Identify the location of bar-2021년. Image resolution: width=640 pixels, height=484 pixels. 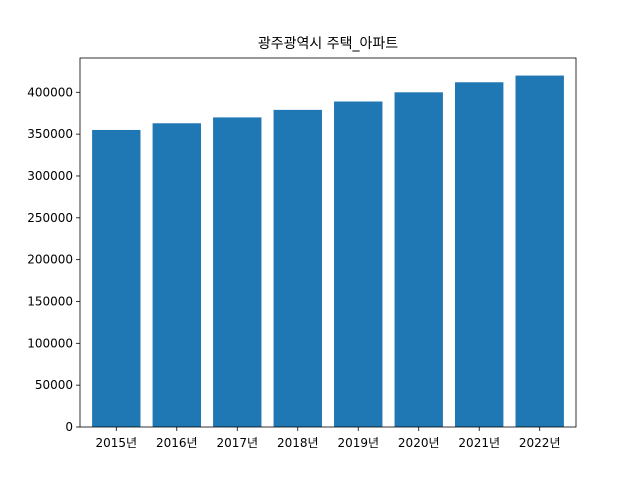
(479, 255).